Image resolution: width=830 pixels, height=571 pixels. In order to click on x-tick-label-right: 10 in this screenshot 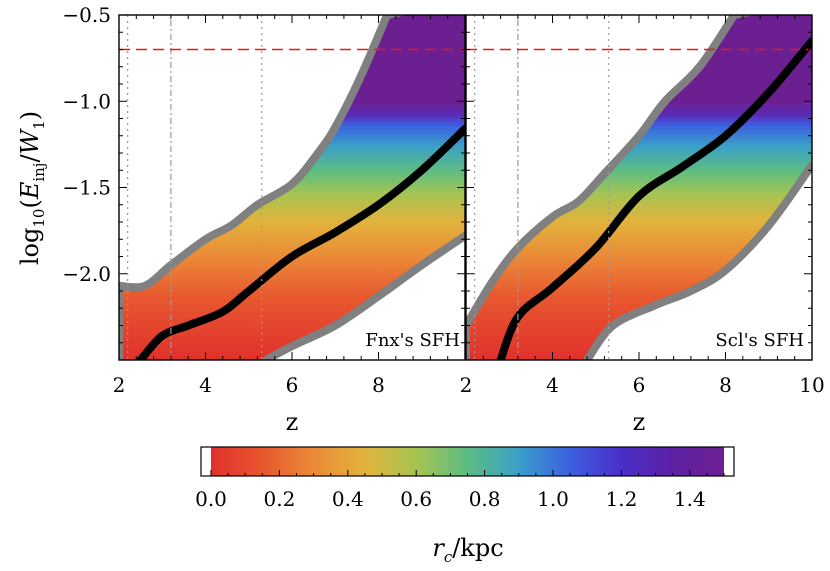, I will do `click(811, 385)`.